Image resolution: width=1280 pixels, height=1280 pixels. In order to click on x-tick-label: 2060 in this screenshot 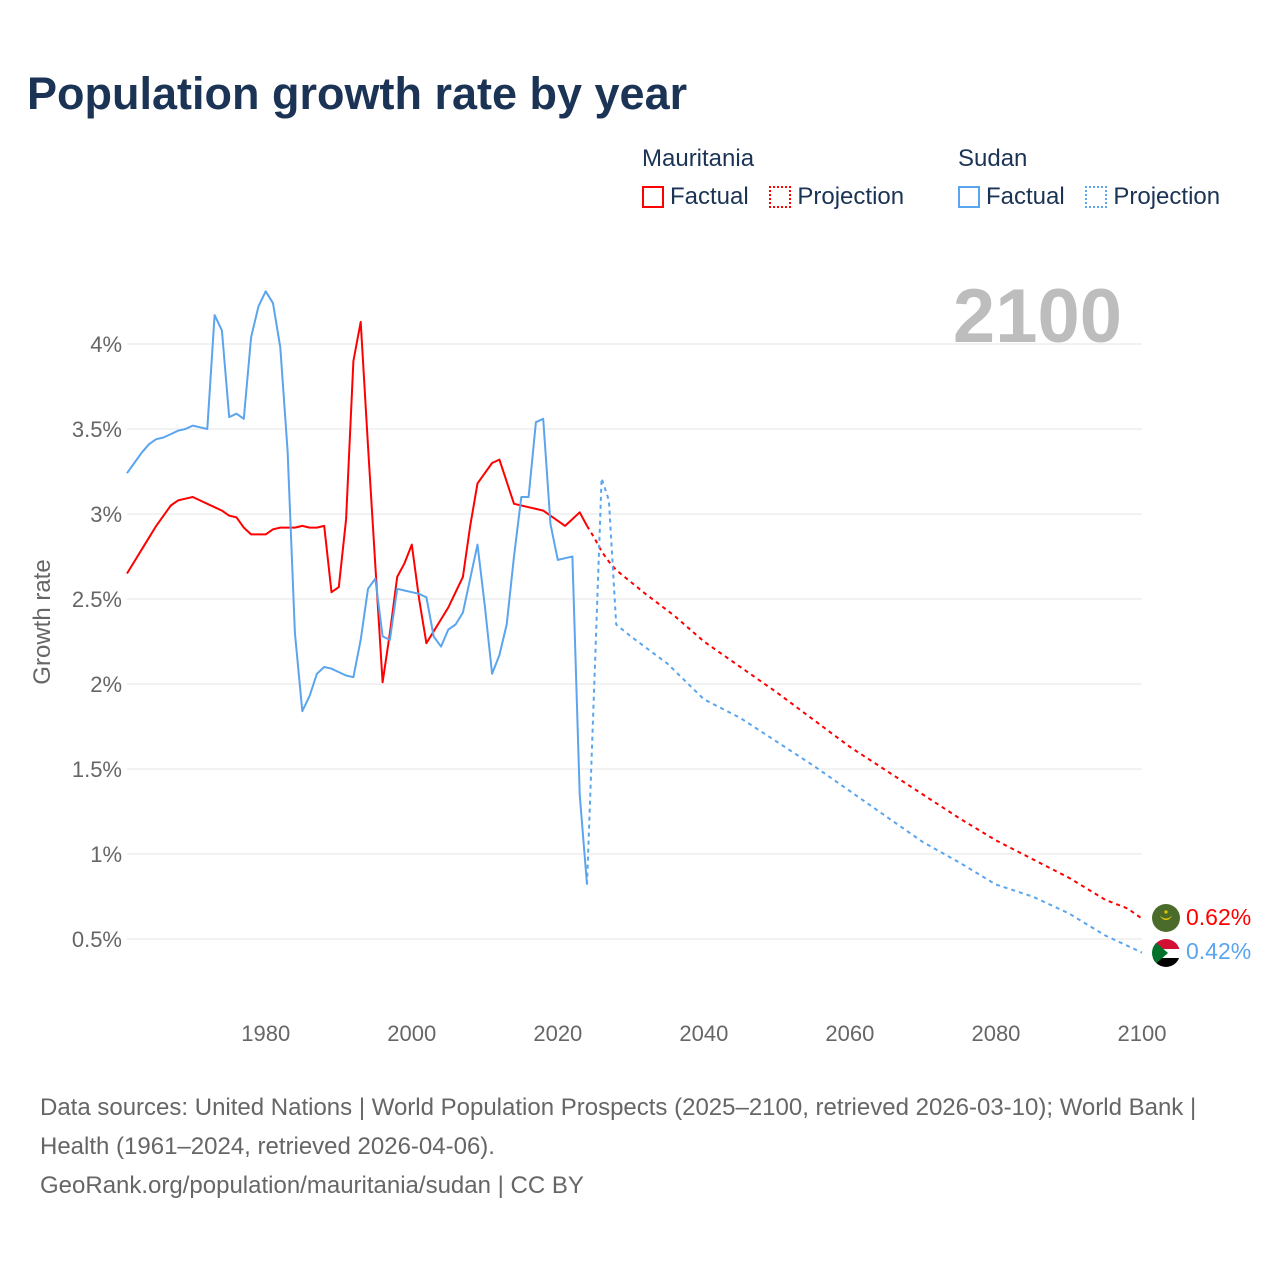, I will do `click(849, 1033)`.